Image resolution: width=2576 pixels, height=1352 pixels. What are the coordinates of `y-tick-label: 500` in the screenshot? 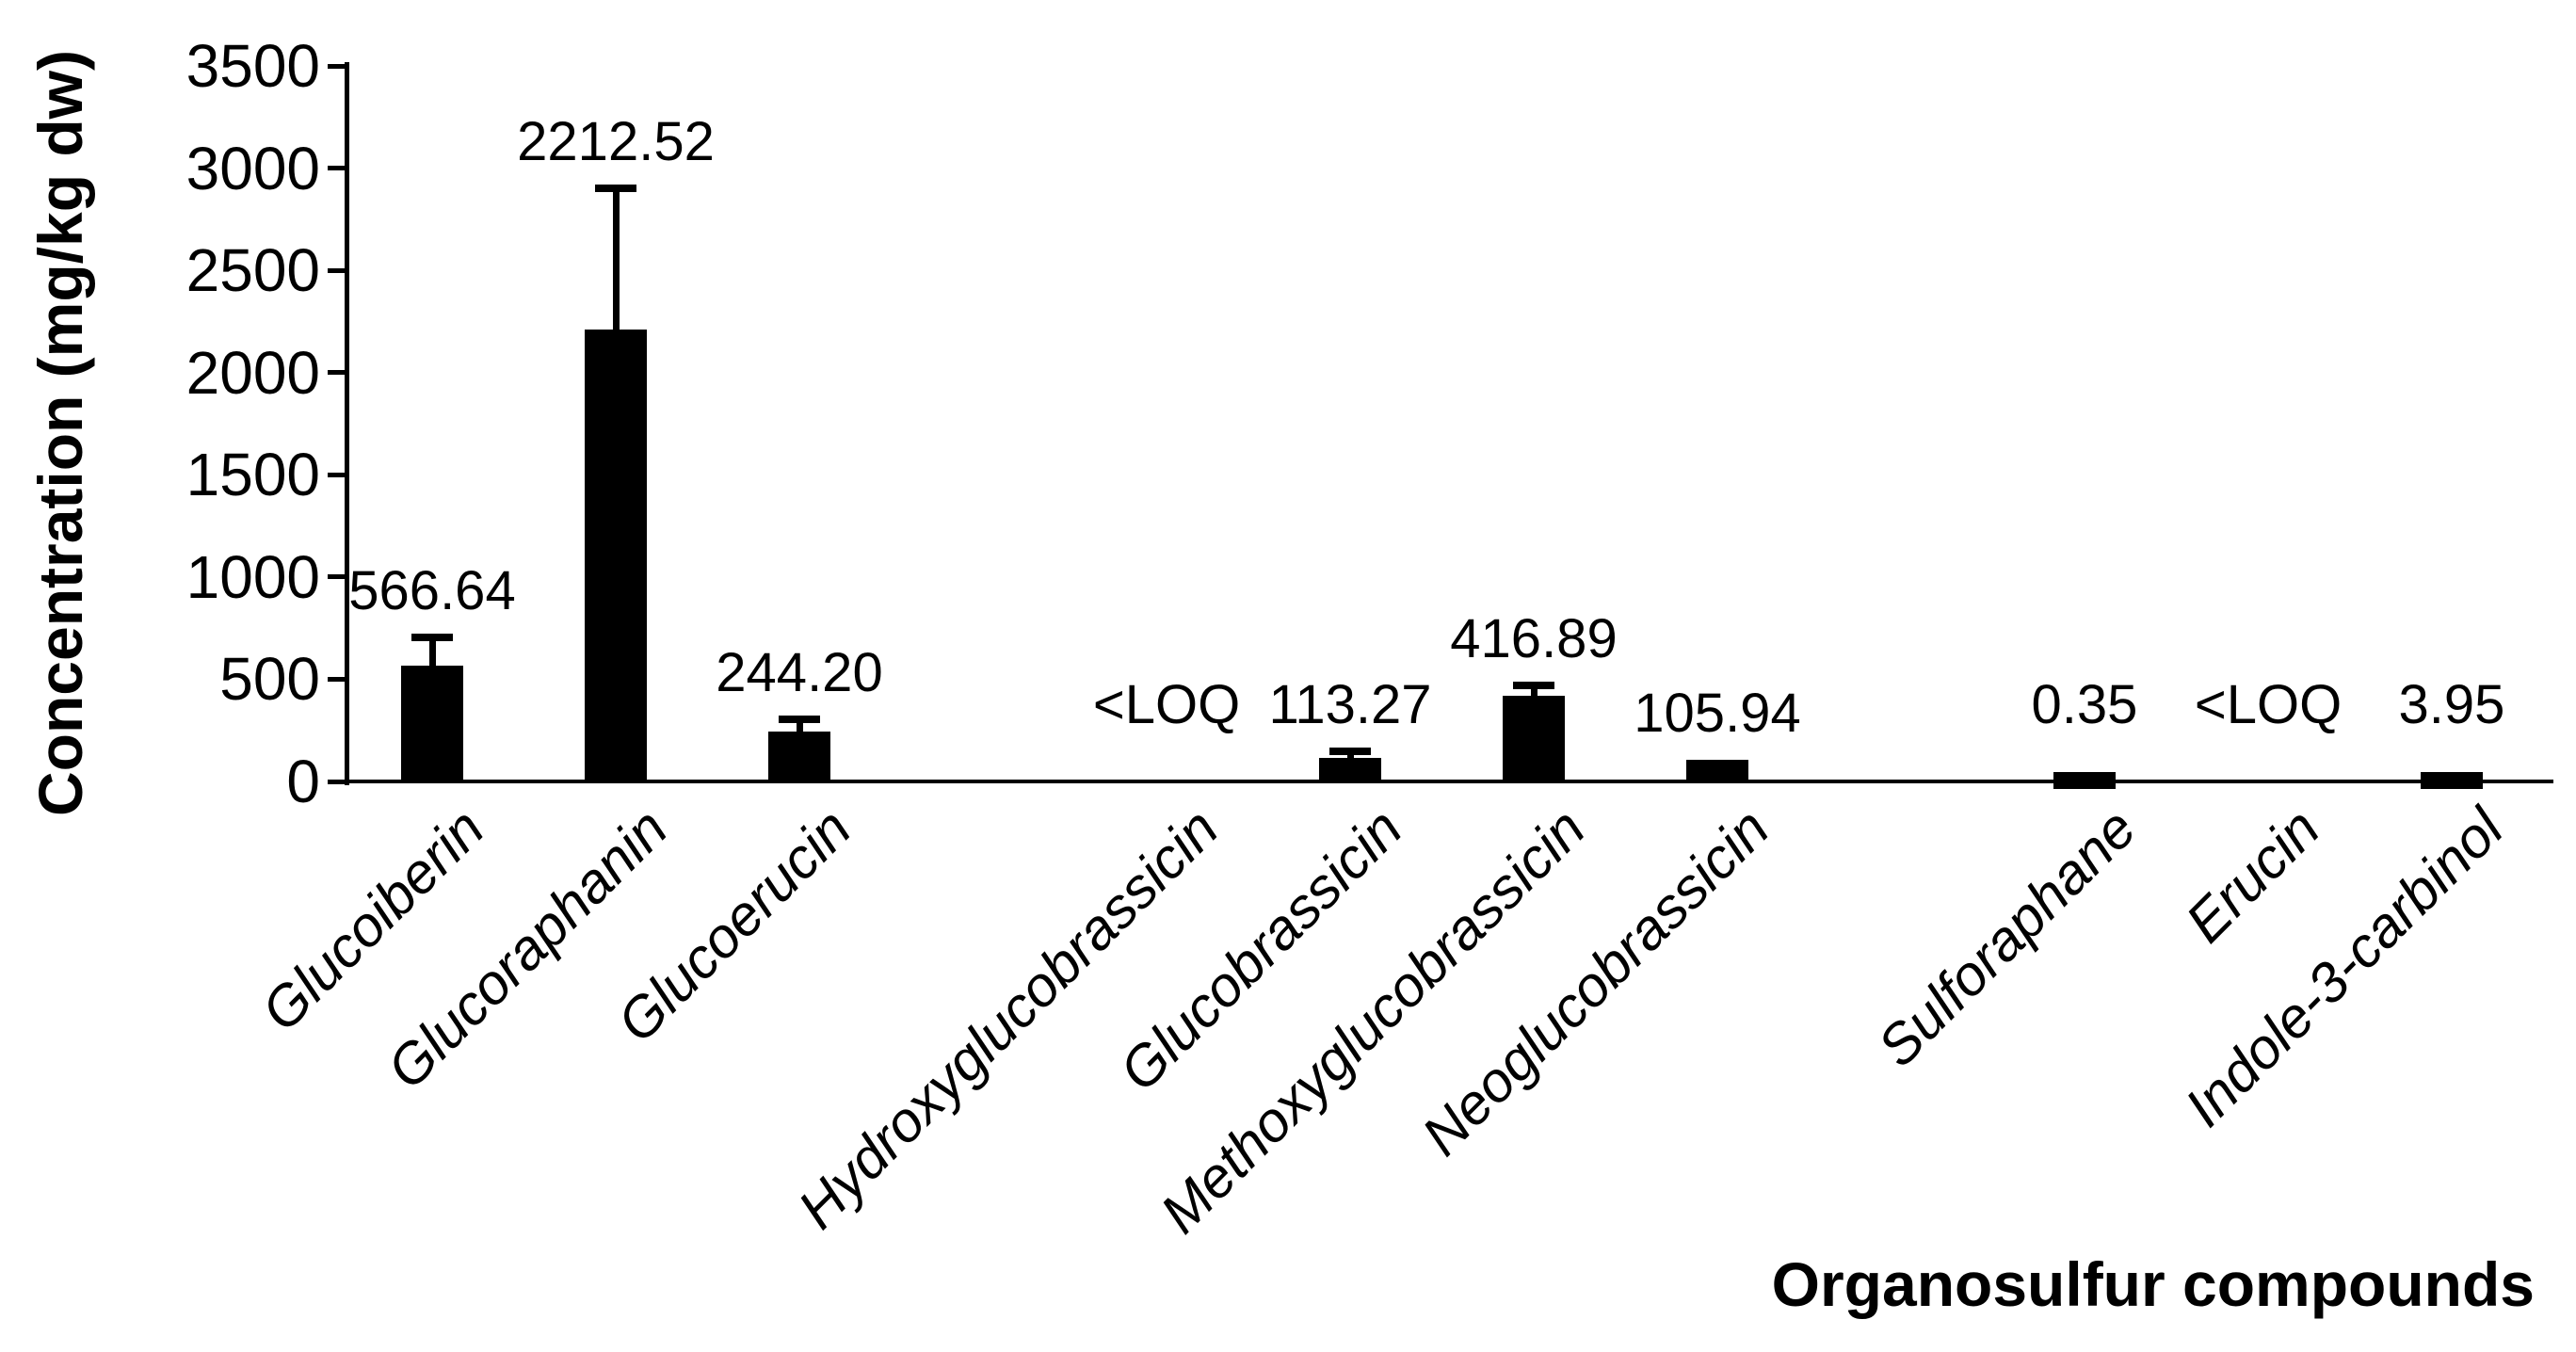 It's located at (269, 679).